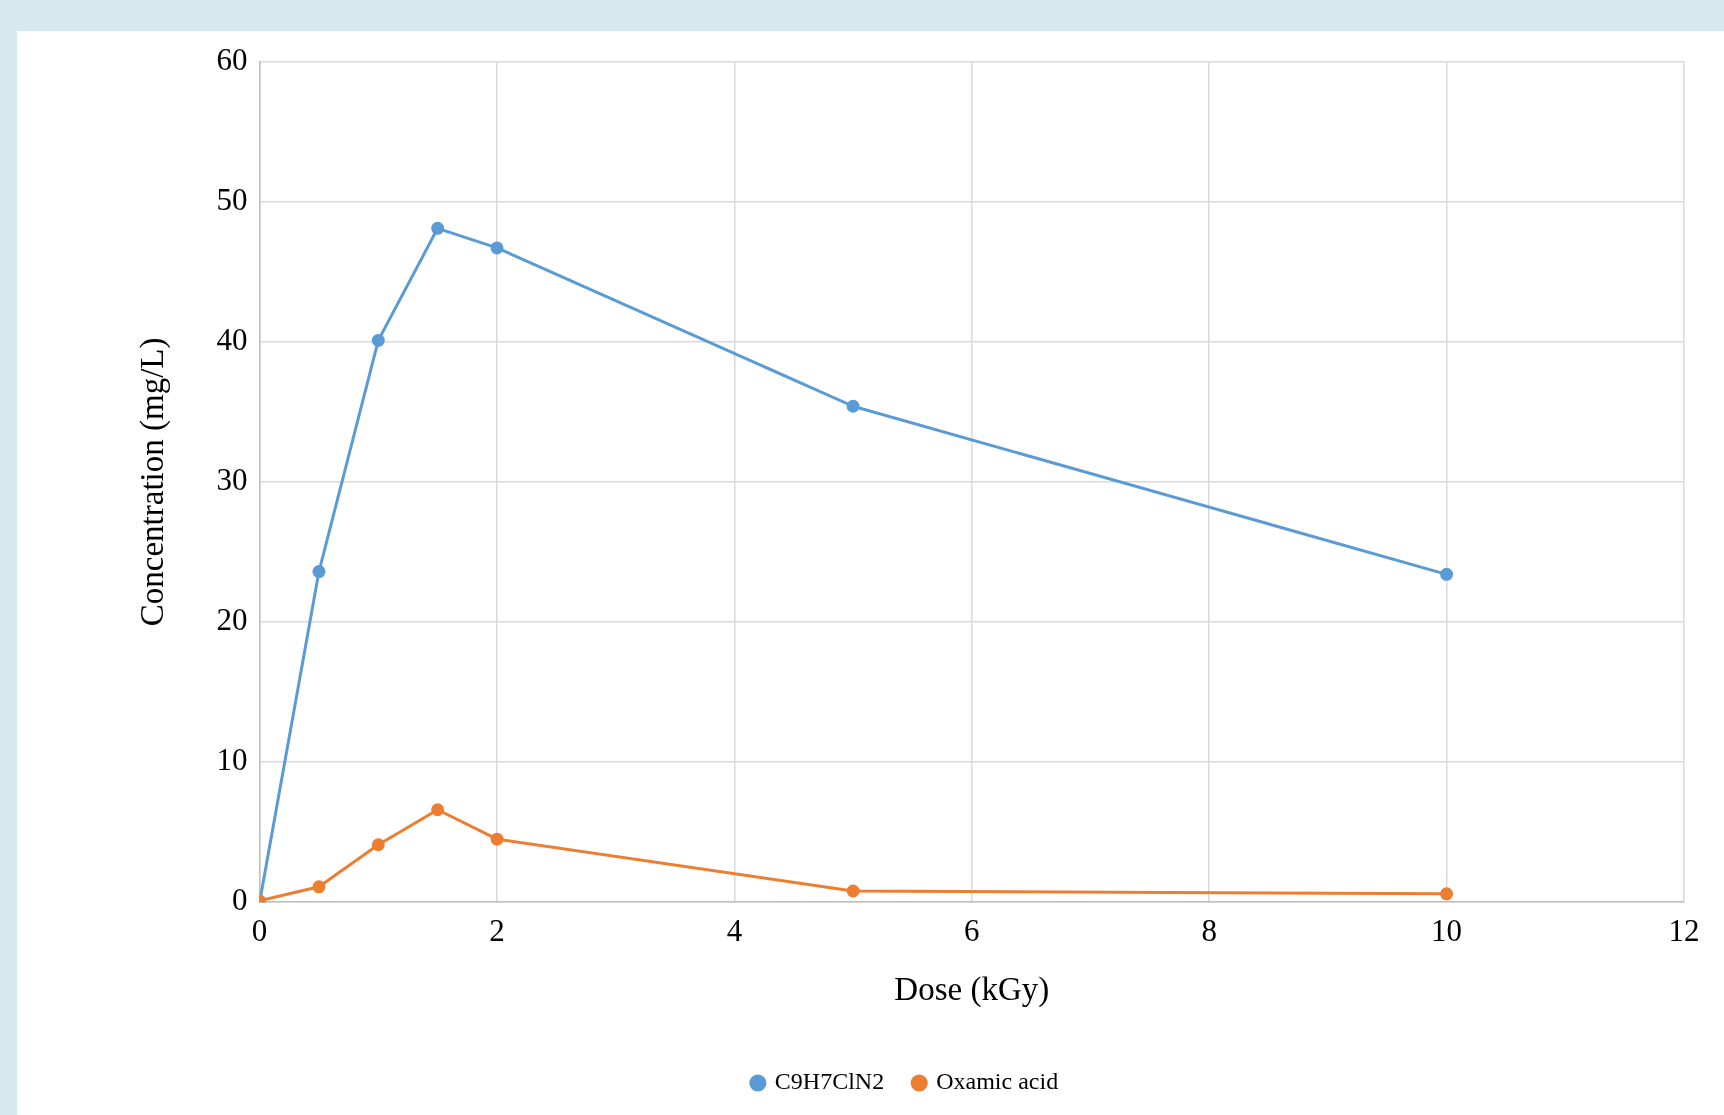 This screenshot has height=1115, width=1724. I want to click on y-tick-label: 0, so click(240, 900).